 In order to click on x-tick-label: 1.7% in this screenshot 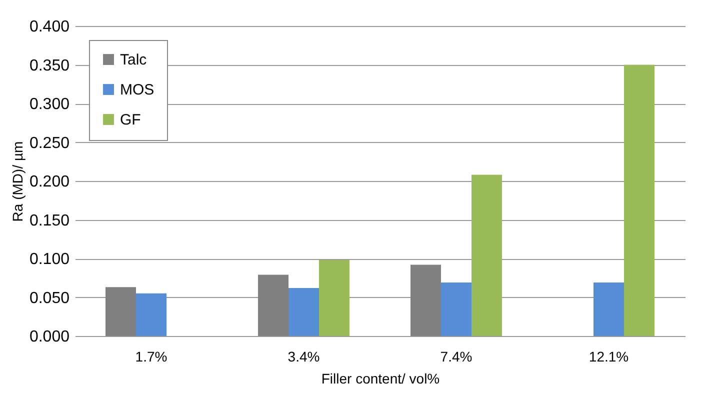, I will do `click(151, 356)`.